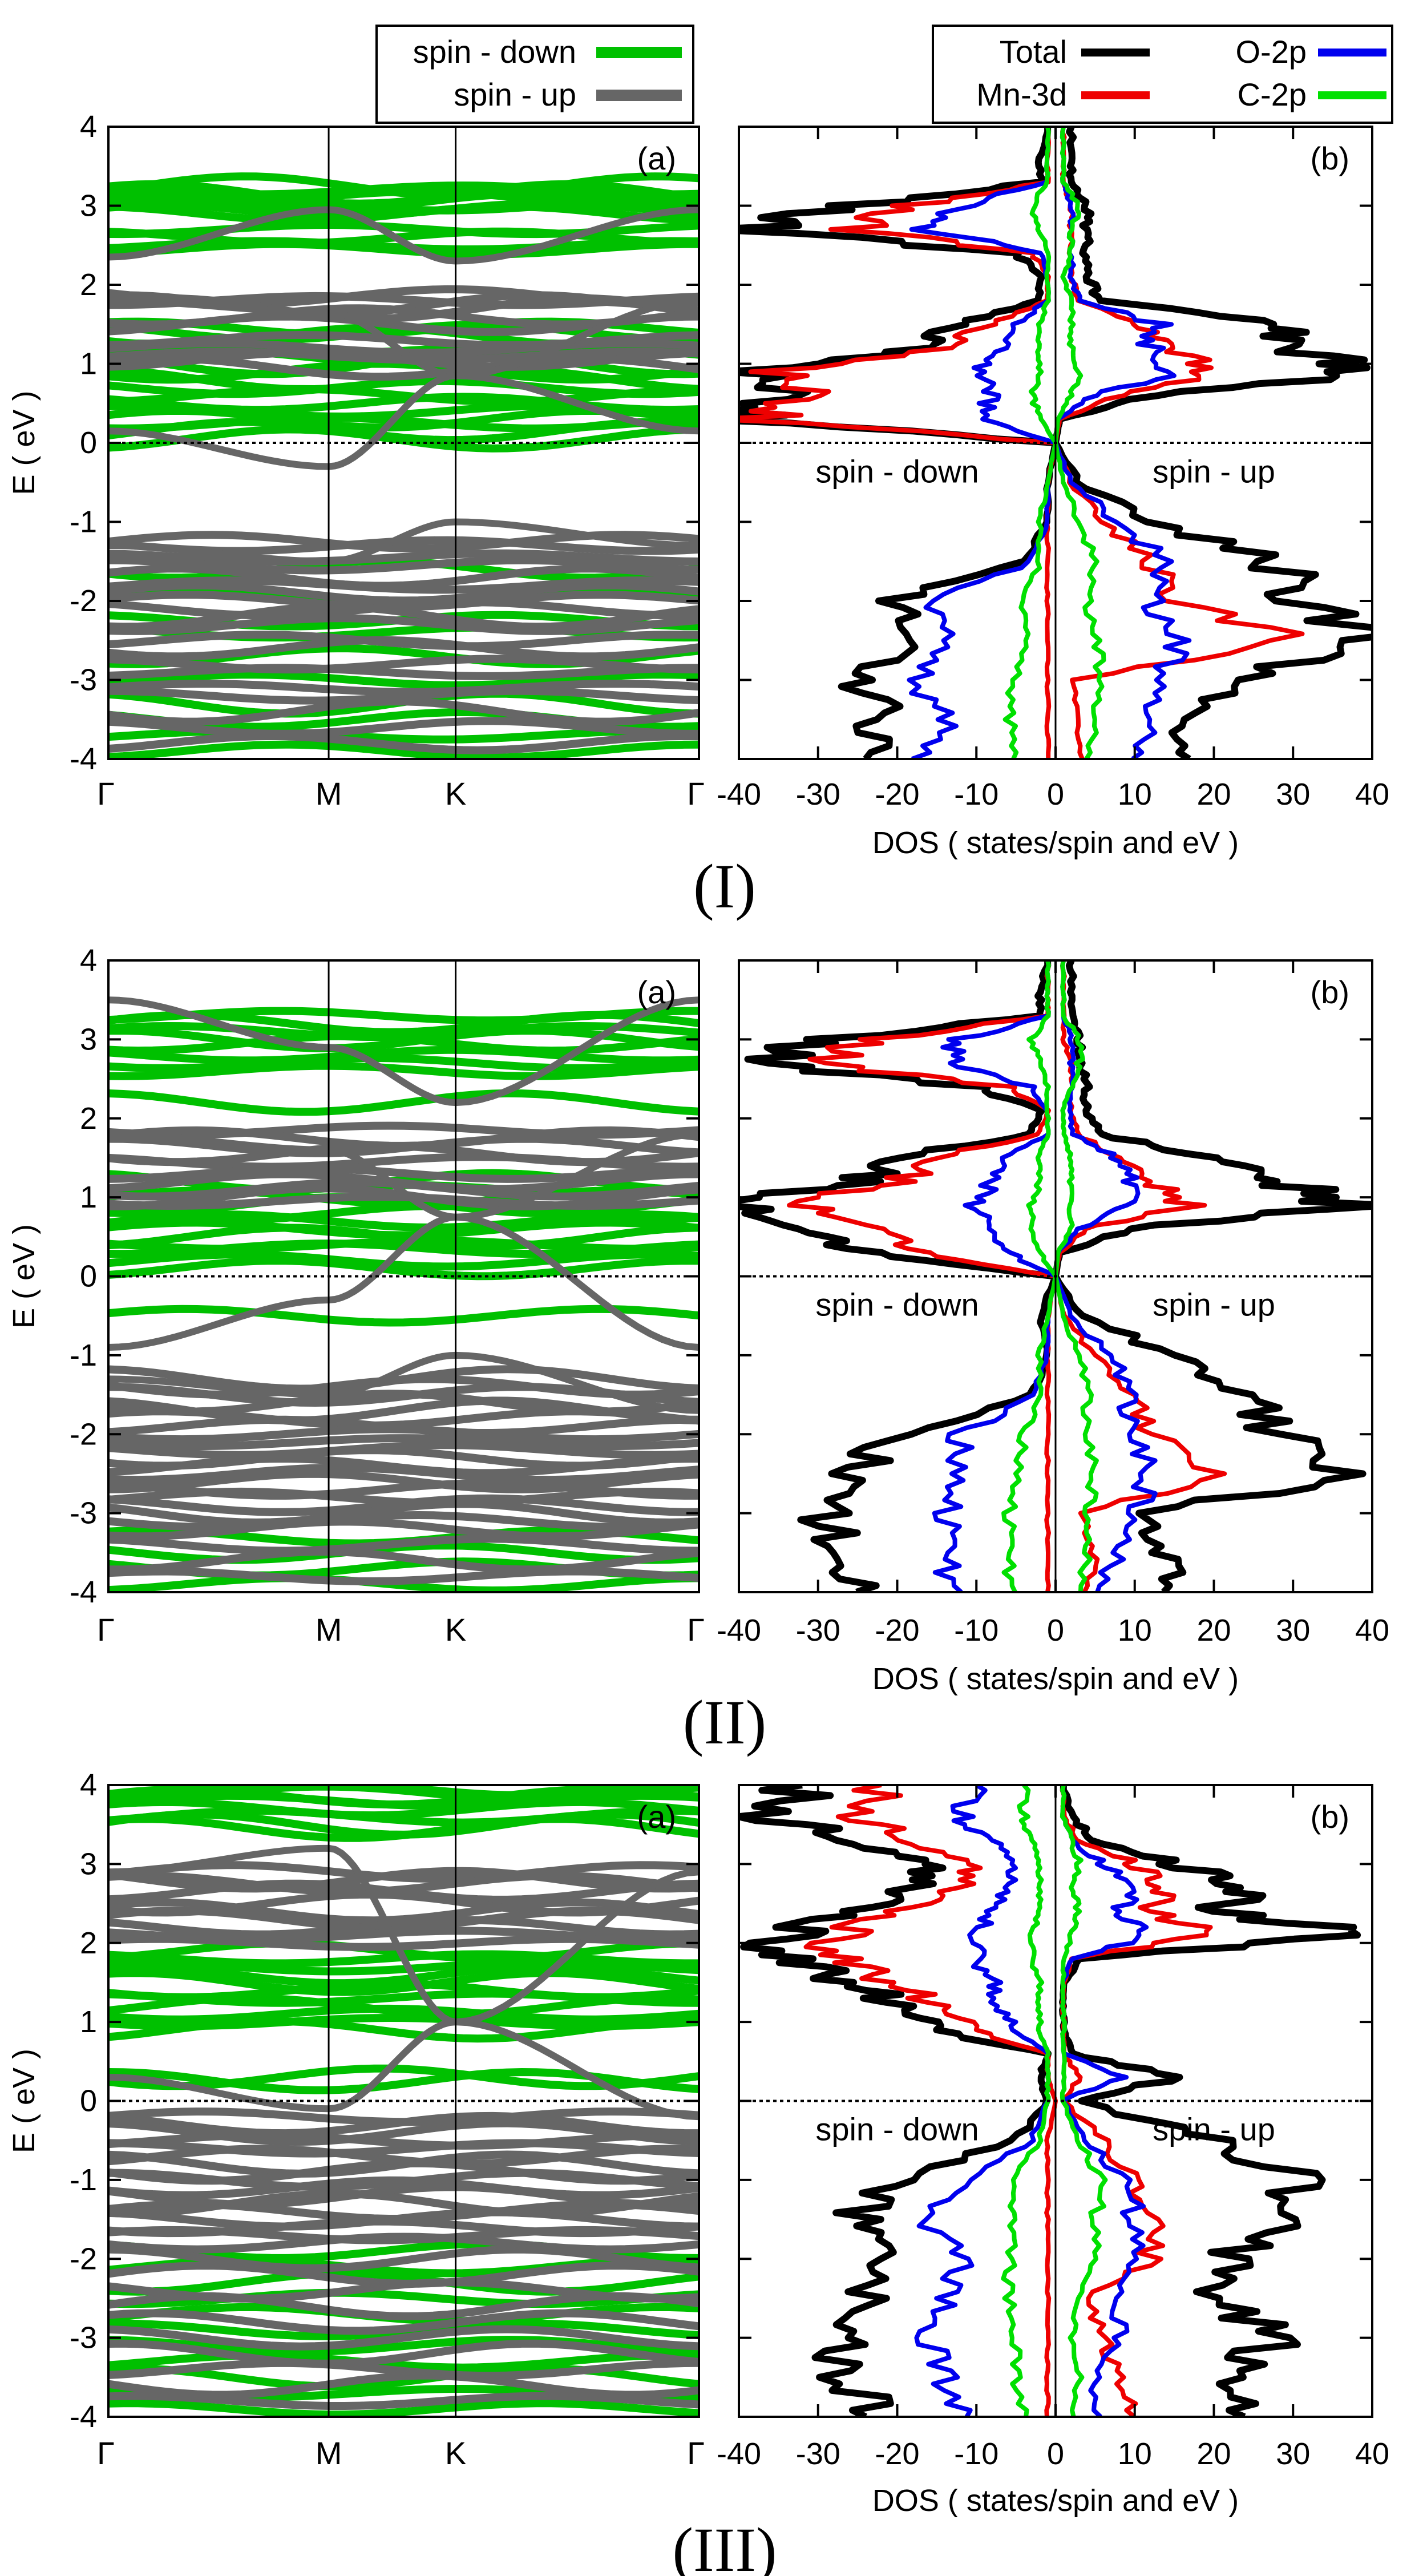 The width and height of the screenshot is (1423, 2576). Describe the element at coordinates (83, 1434) in the screenshot. I see `y-tick-label: -2` at that location.